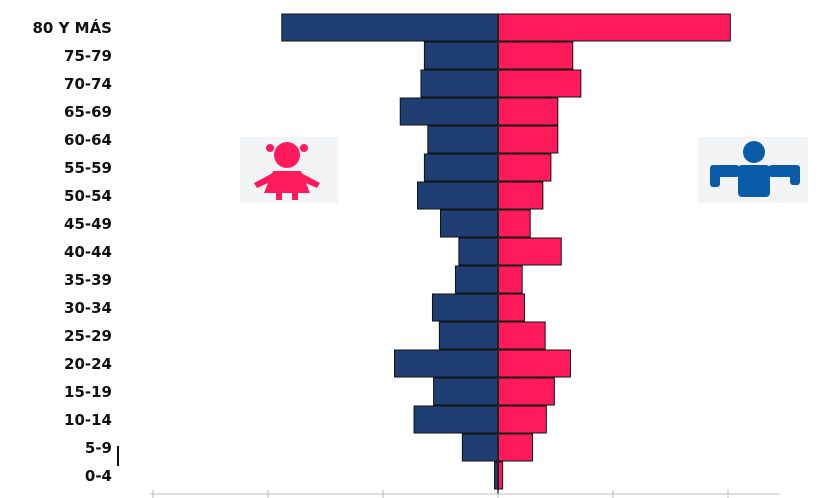 The height and width of the screenshot is (498, 838). Describe the element at coordinates (88, 364) in the screenshot. I see `category-label-12: 20-24` at that location.